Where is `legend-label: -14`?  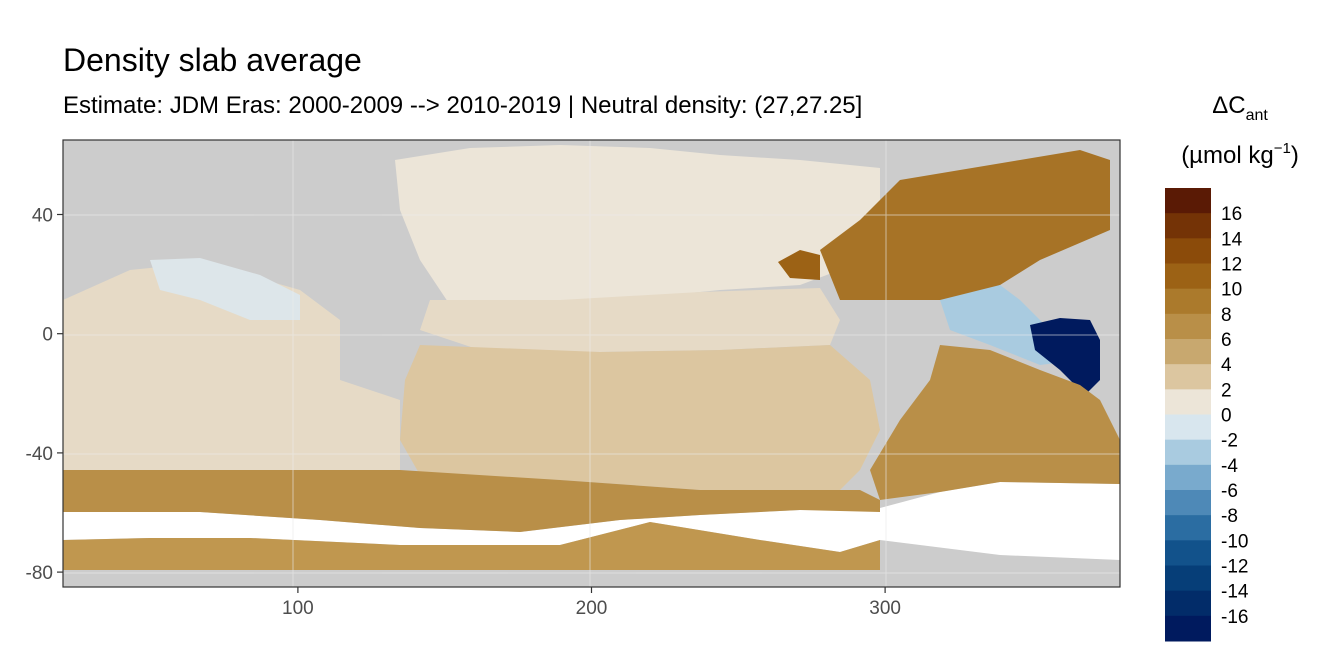
legend-label: -14 is located at coordinates (1235, 592).